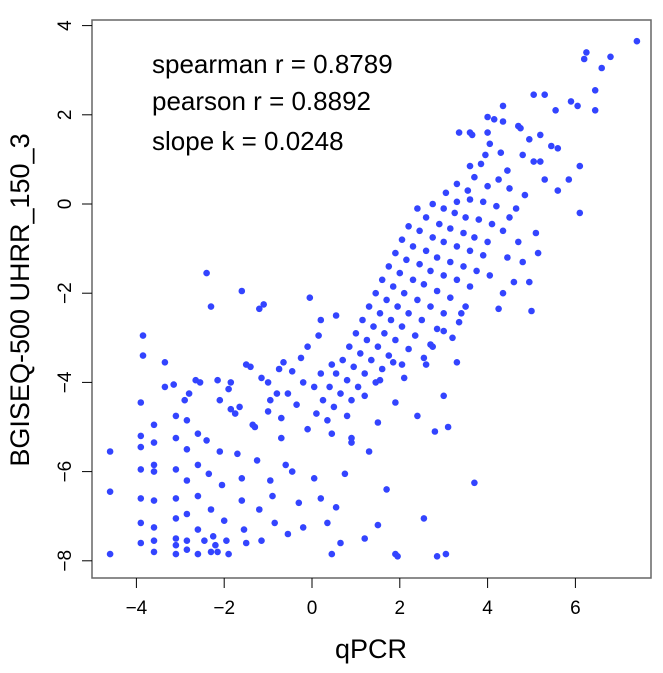 The width and height of the screenshot is (663, 673). Describe the element at coordinates (65, 204) in the screenshot. I see `y-tick-label: 0` at that location.